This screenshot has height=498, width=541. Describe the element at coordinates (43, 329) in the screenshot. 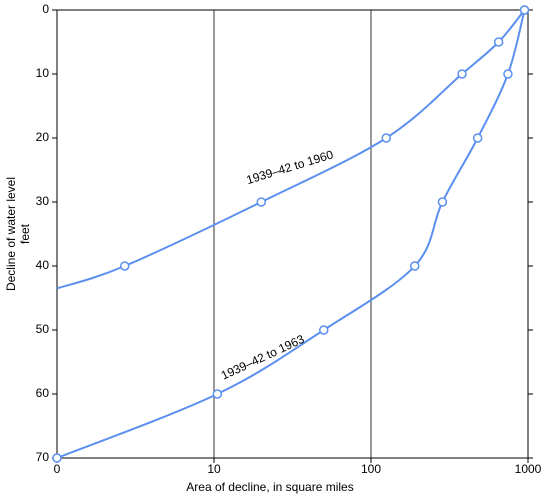

I see `y-tick-label: 50` at that location.